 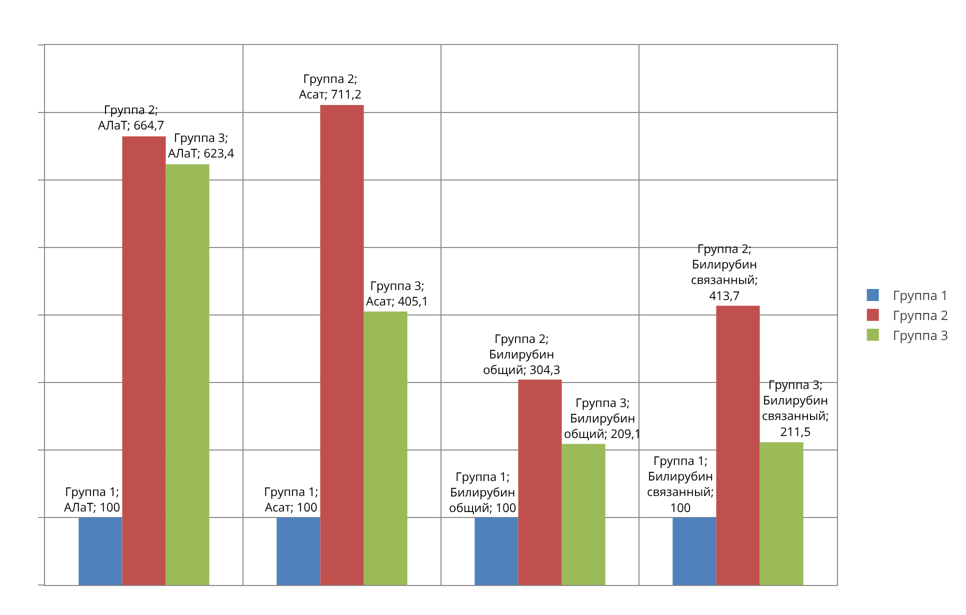 I want to click on data-label: Группа 3; Асат; 405,1, so click(x=397, y=293).